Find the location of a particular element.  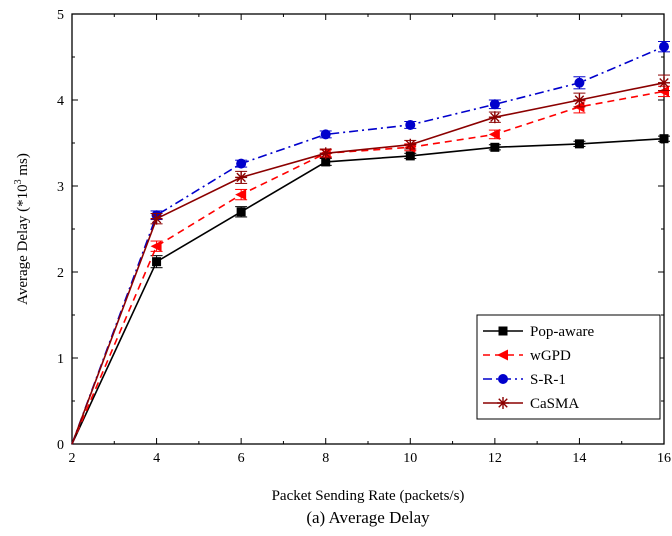

x-tick-label: 6 is located at coordinates (241, 458).